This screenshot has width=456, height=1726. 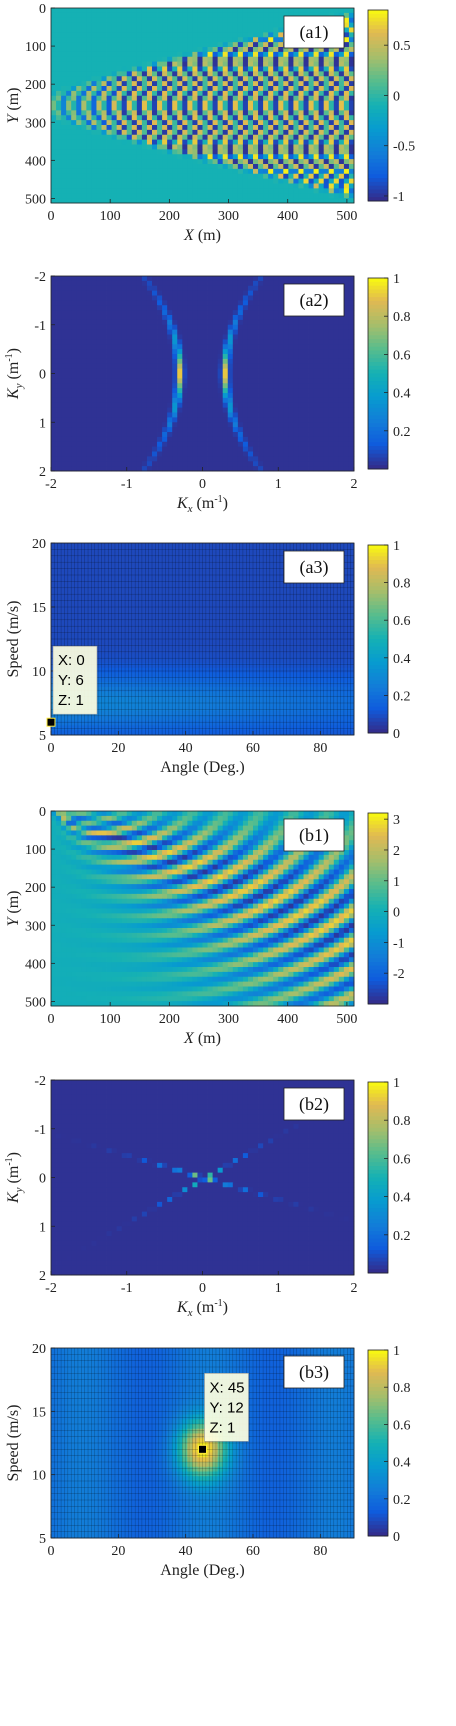 I want to click on colorbar-step, so click(x=378, y=111).